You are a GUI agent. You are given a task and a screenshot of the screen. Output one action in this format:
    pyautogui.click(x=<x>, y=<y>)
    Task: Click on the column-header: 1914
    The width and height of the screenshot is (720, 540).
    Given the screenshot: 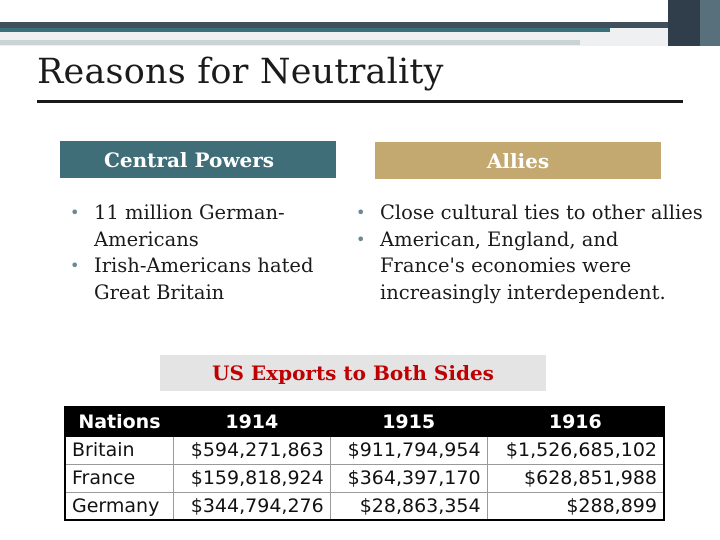 What is the action you would take?
    pyautogui.click(x=251, y=421)
    